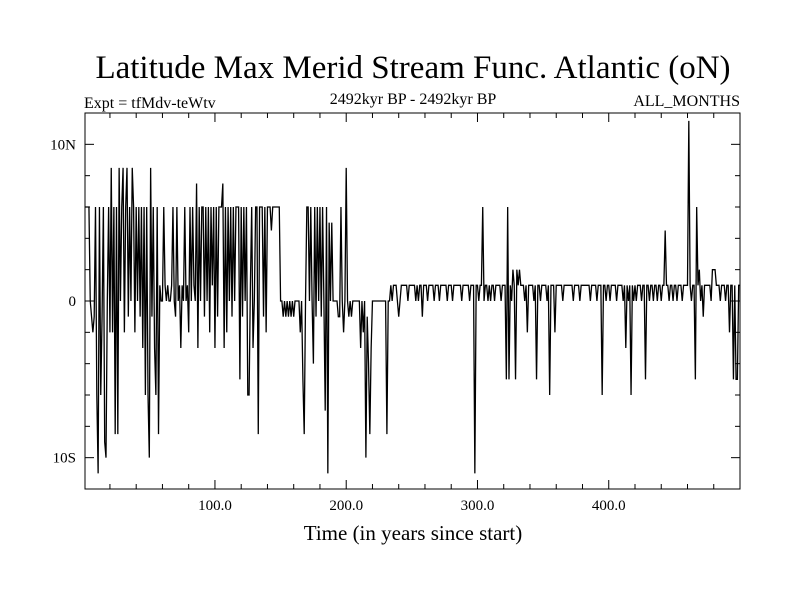 This screenshot has width=800, height=600. What do you see at coordinates (609, 506) in the screenshot?
I see `x-tick-label: 400.0` at bounding box center [609, 506].